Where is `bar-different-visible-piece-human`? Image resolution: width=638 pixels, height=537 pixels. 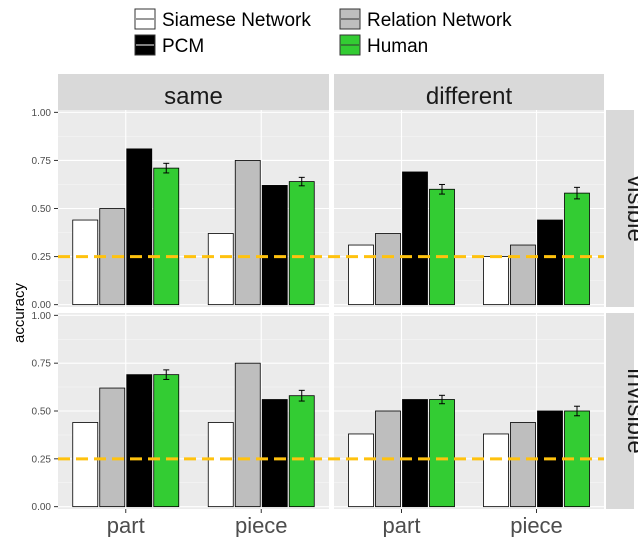 bar-different-visible-piece-human is located at coordinates (577, 249).